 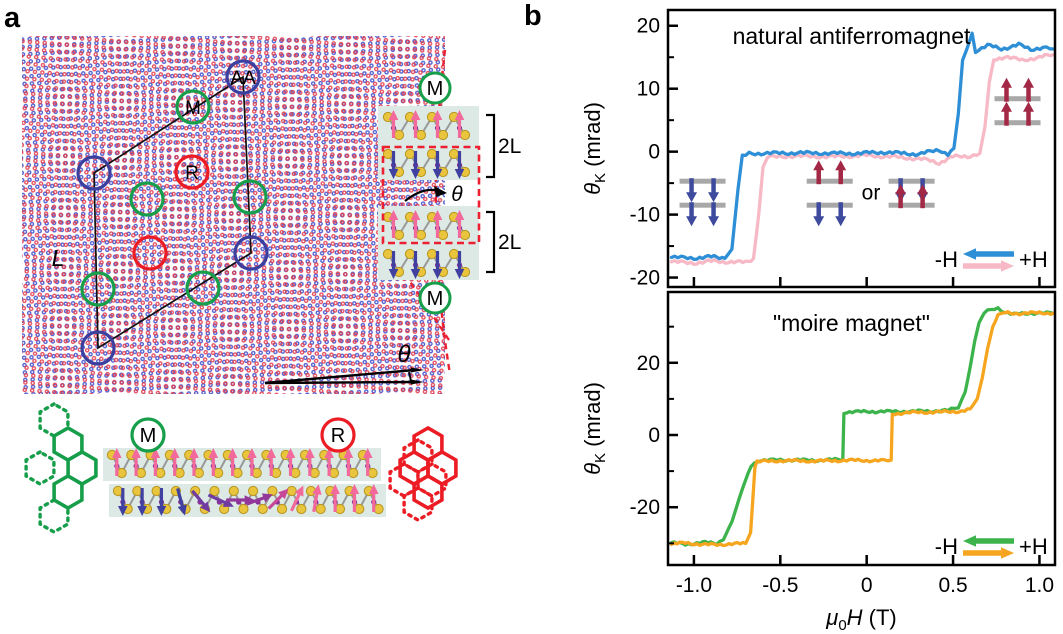 I want to click on legend-neg-arrow, so click(x=988, y=541).